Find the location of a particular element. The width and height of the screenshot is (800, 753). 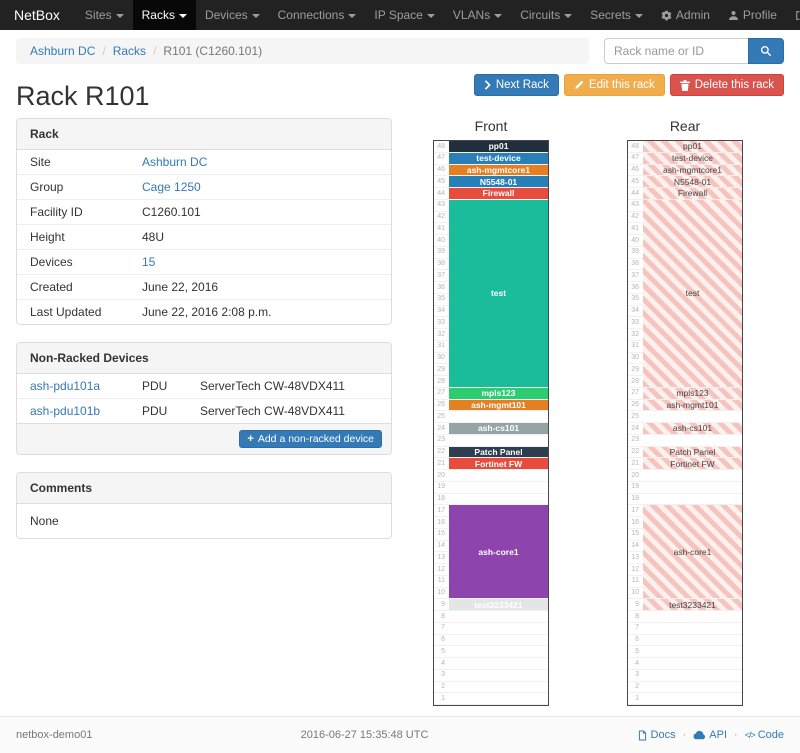

rear-device-fortinet-fw: Fortinet FW is located at coordinates (692, 463).